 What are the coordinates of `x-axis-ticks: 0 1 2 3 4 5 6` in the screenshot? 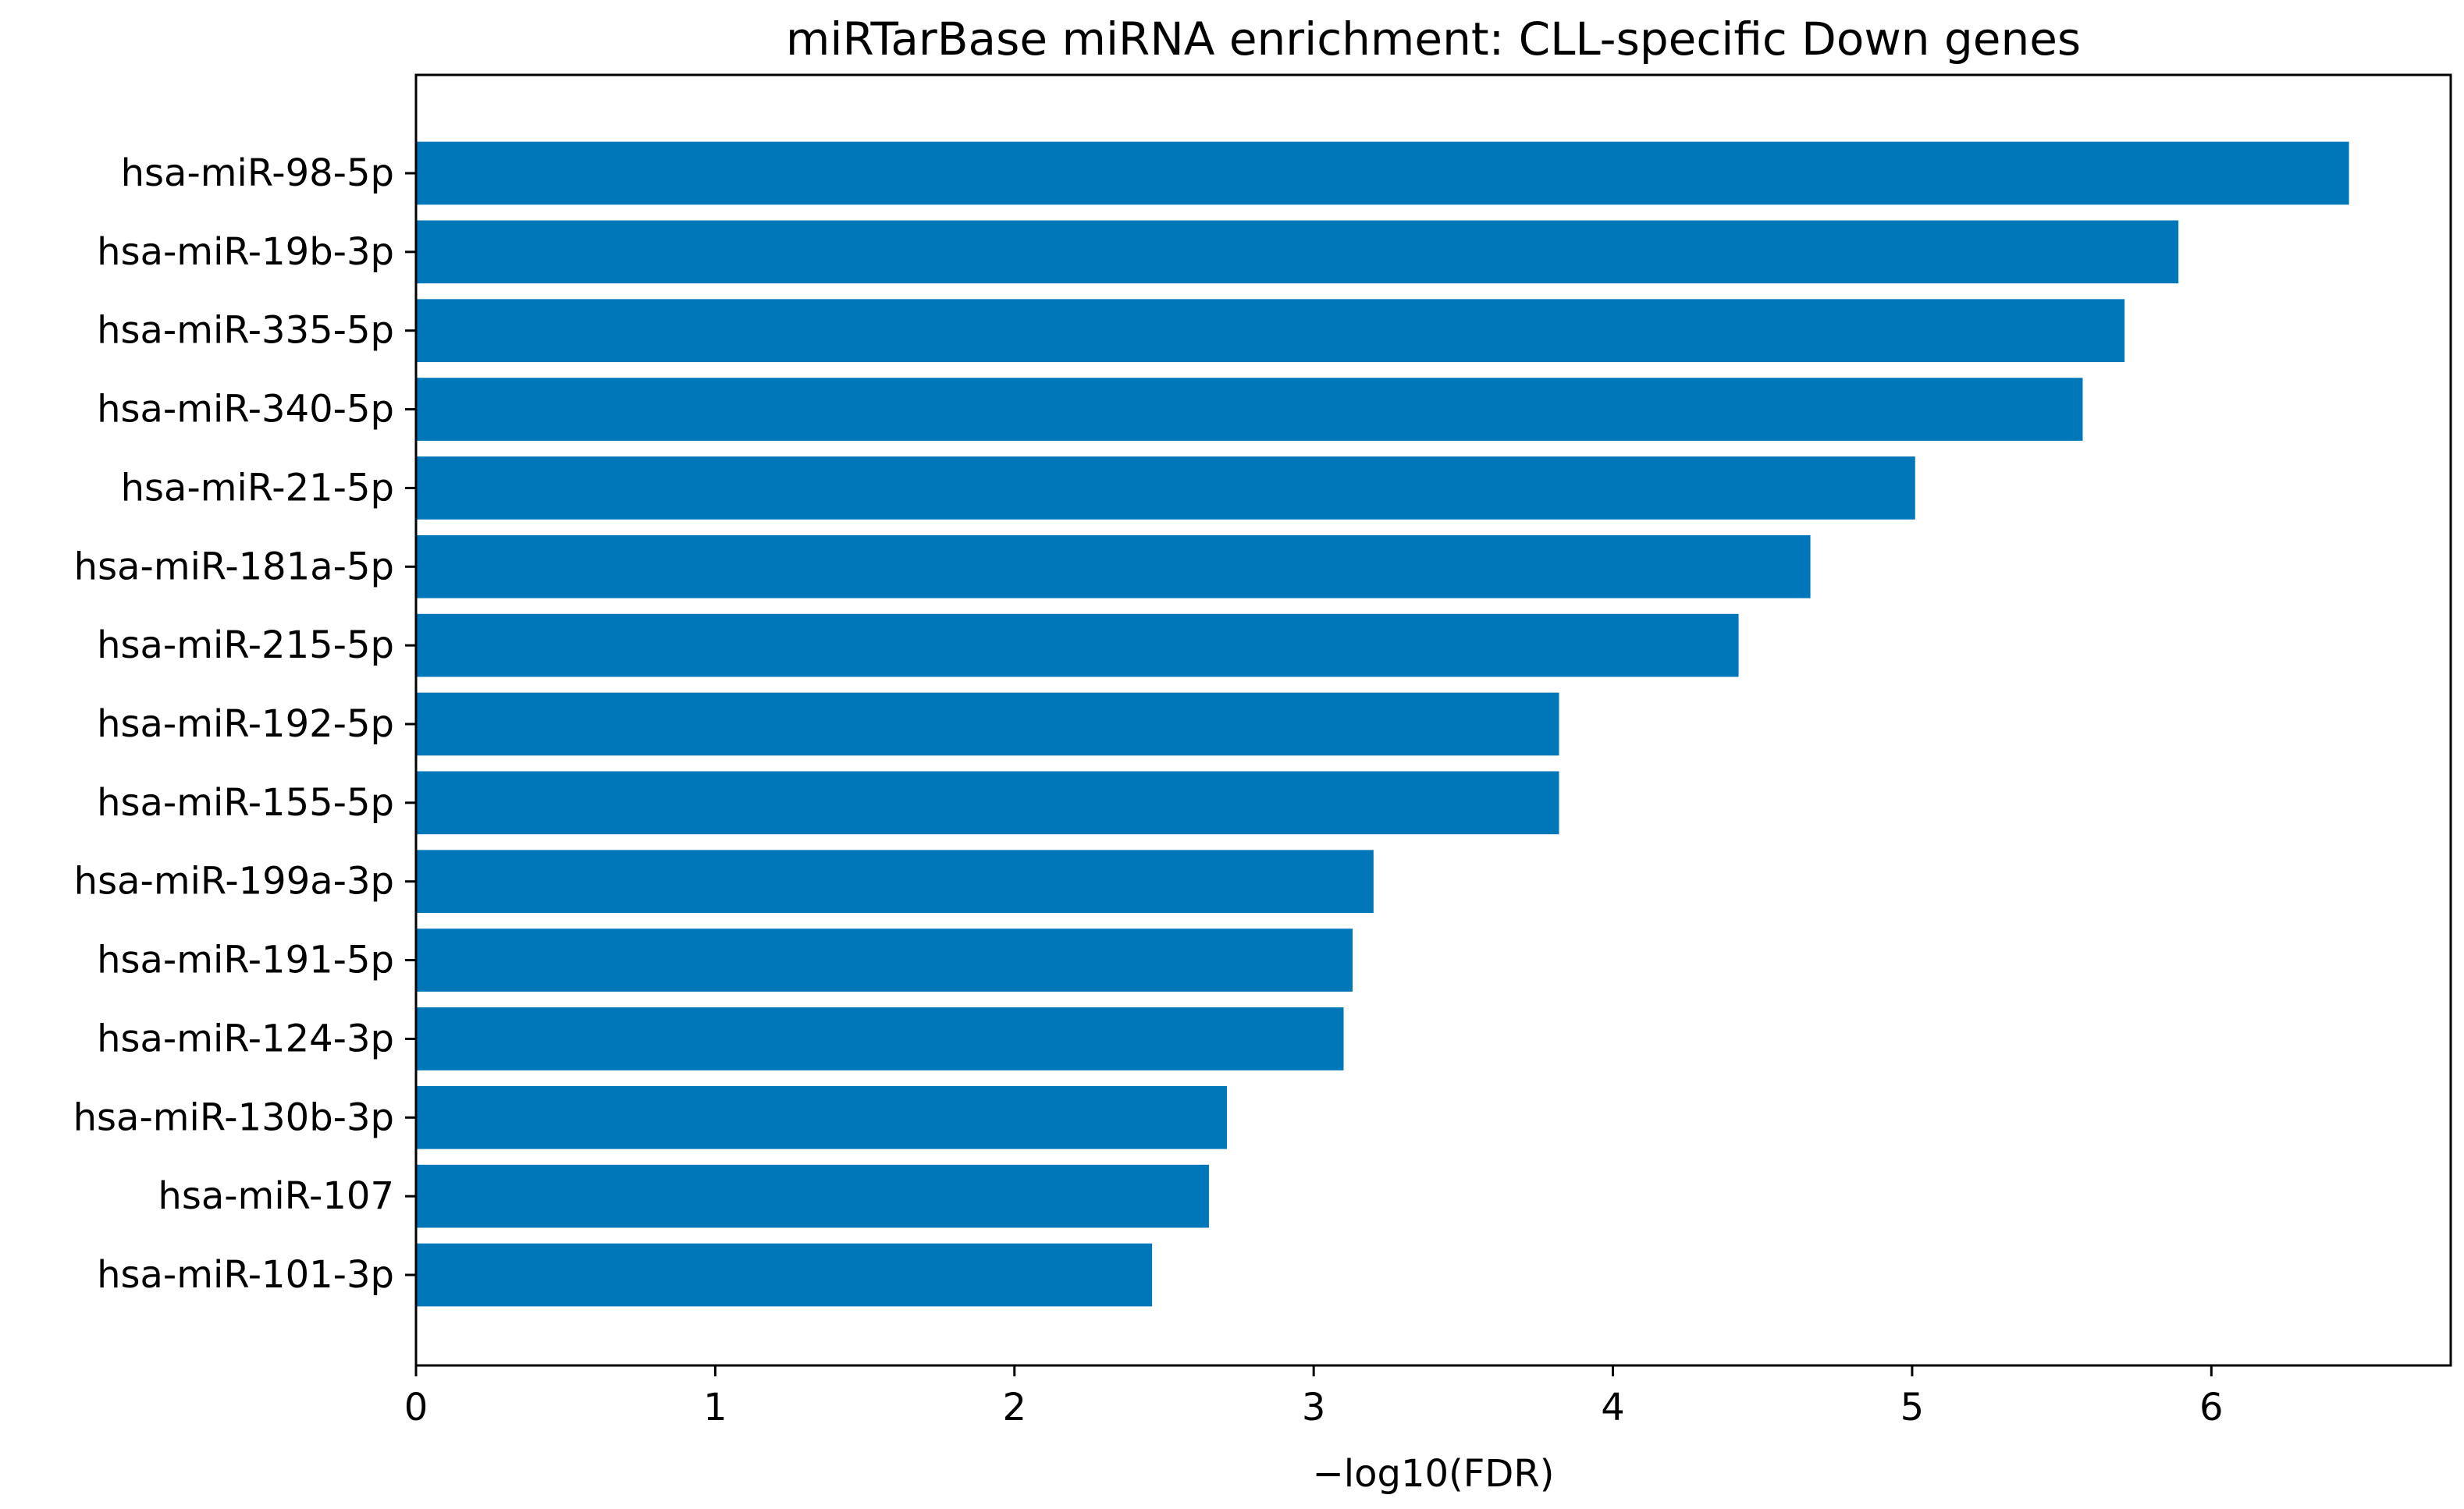 It's located at (1314, 1397).